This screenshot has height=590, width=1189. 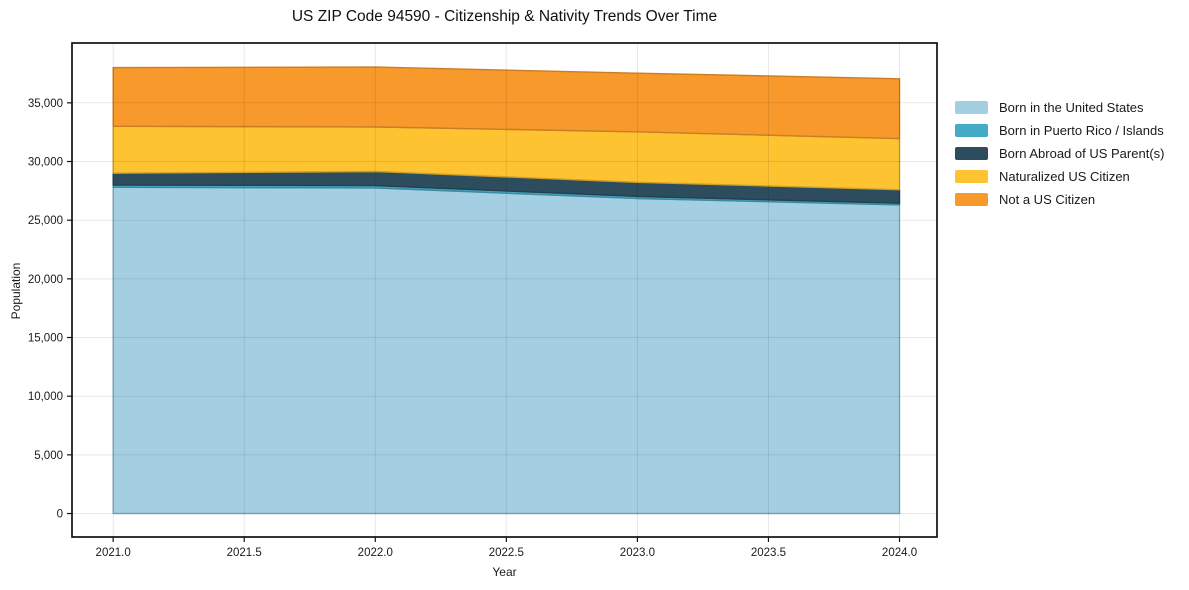 What do you see at coordinates (45, 280) in the screenshot?
I see `y-tick-label: 20,000` at bounding box center [45, 280].